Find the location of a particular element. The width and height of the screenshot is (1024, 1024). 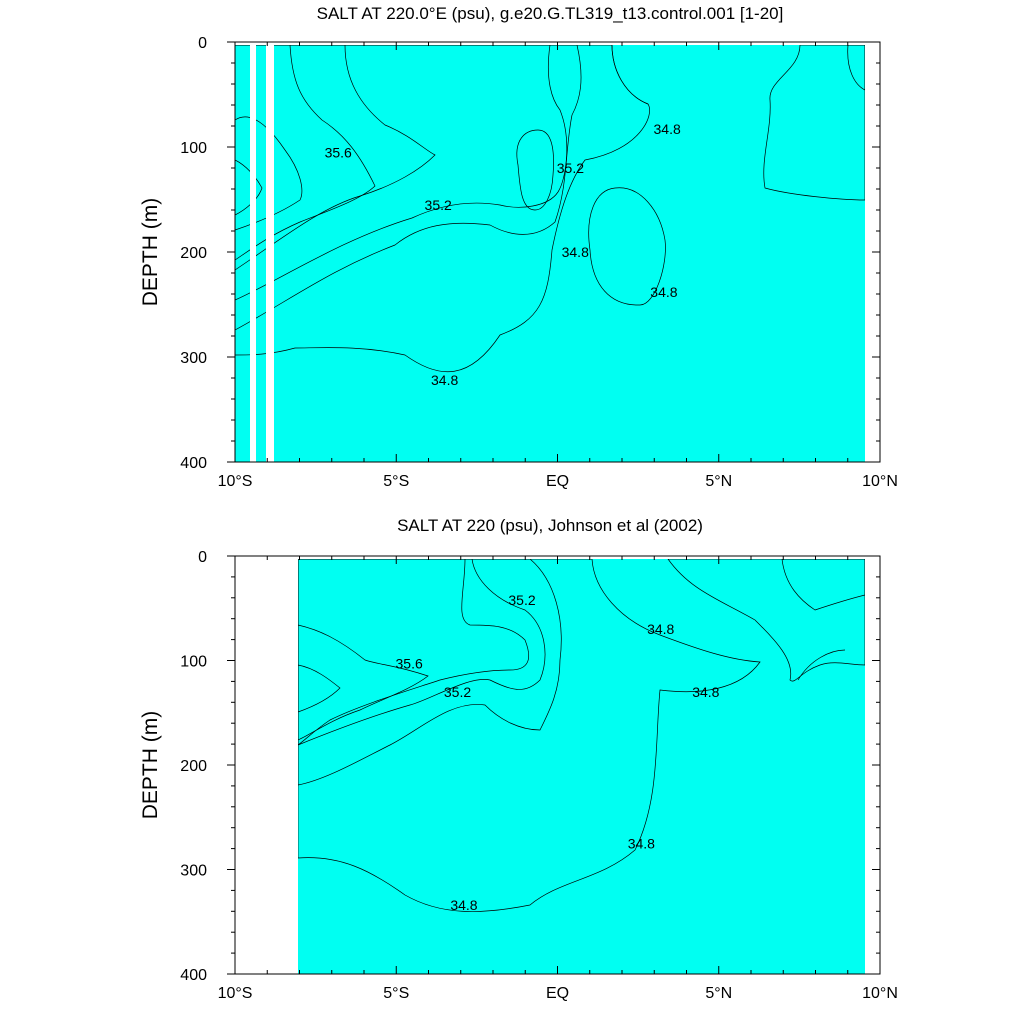

panel-observations-ylabel: DEPTH (m) is located at coordinates (150, 765).